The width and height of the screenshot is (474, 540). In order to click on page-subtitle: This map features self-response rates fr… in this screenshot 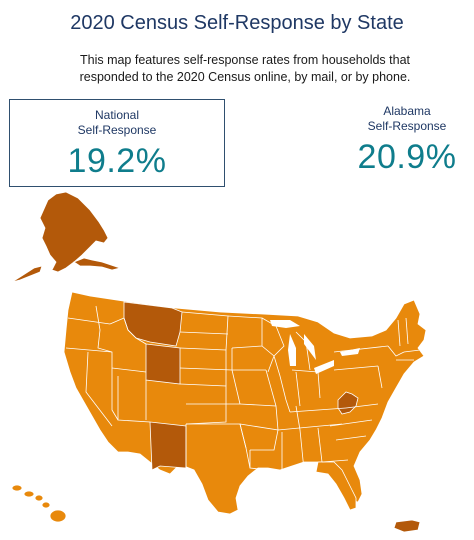, I will do `click(245, 69)`.